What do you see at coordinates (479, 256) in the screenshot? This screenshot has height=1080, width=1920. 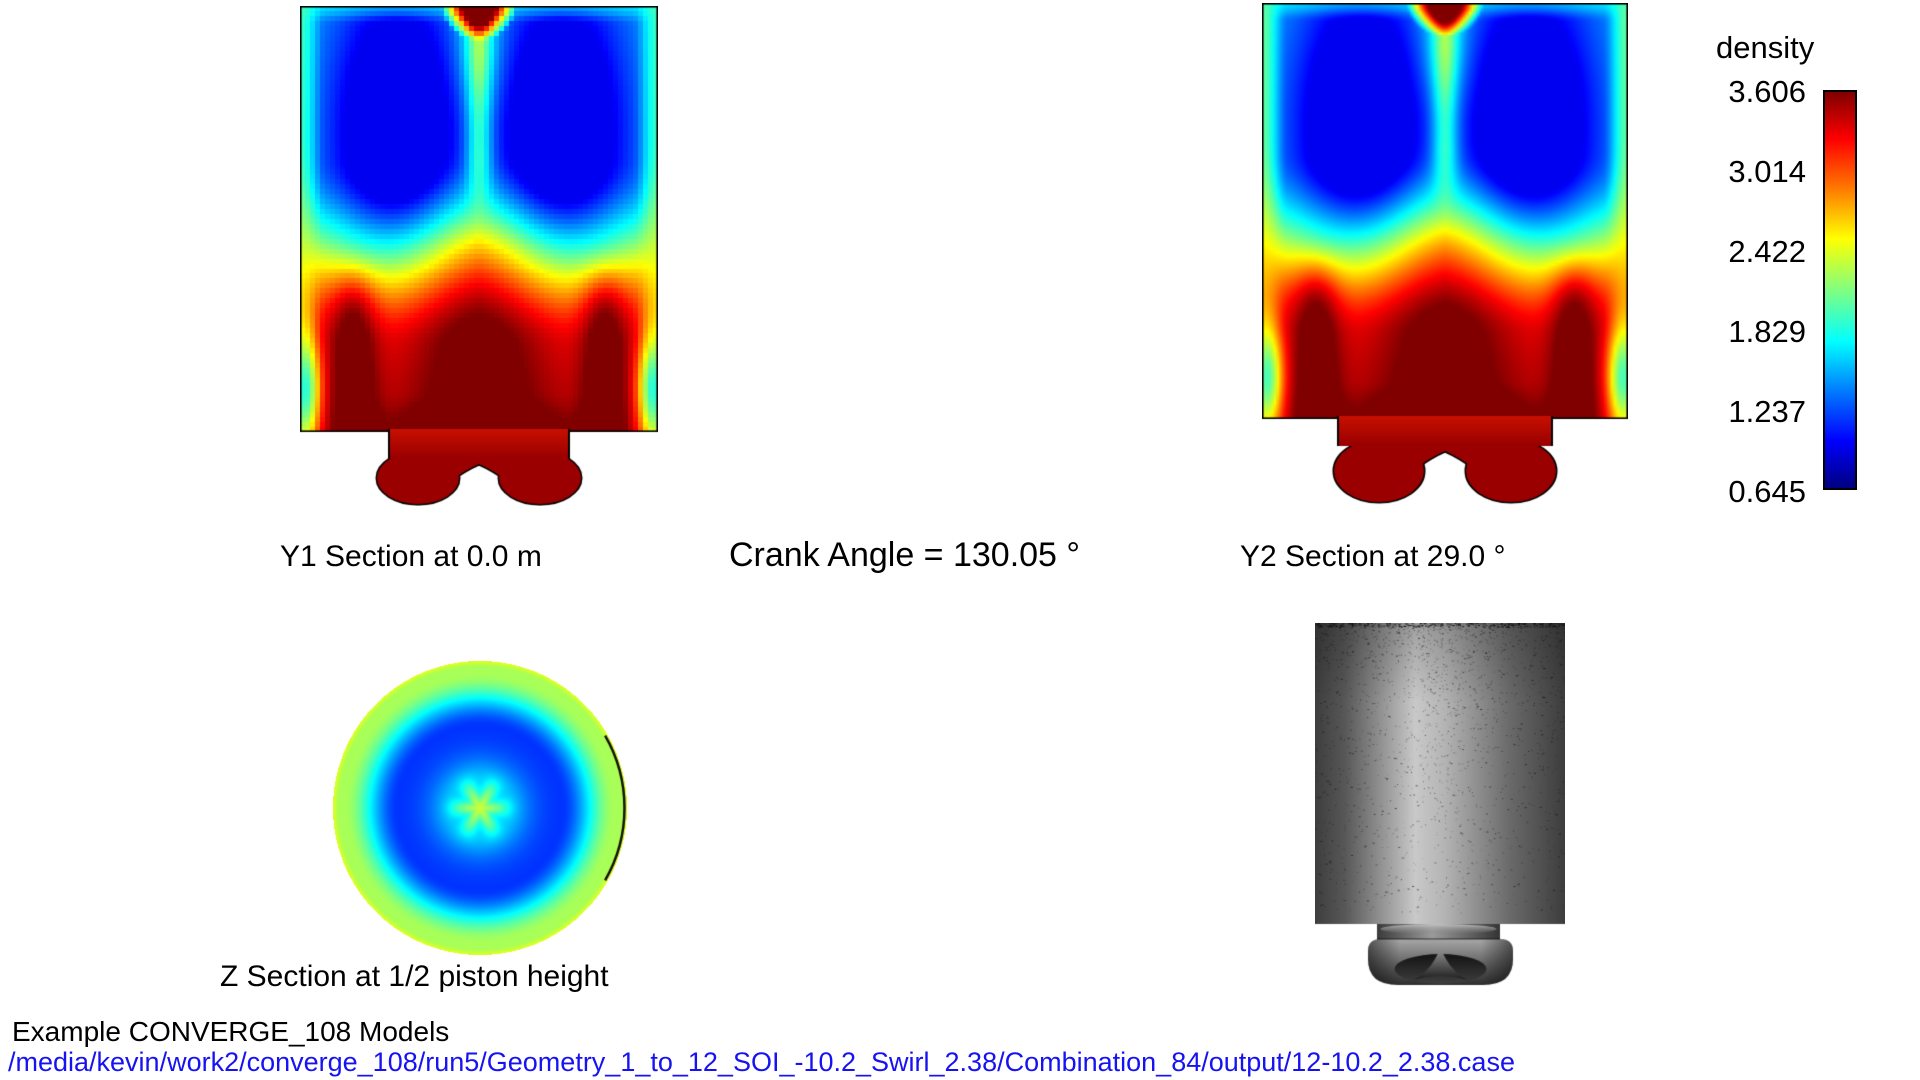 I see `y1-section-view` at bounding box center [479, 256].